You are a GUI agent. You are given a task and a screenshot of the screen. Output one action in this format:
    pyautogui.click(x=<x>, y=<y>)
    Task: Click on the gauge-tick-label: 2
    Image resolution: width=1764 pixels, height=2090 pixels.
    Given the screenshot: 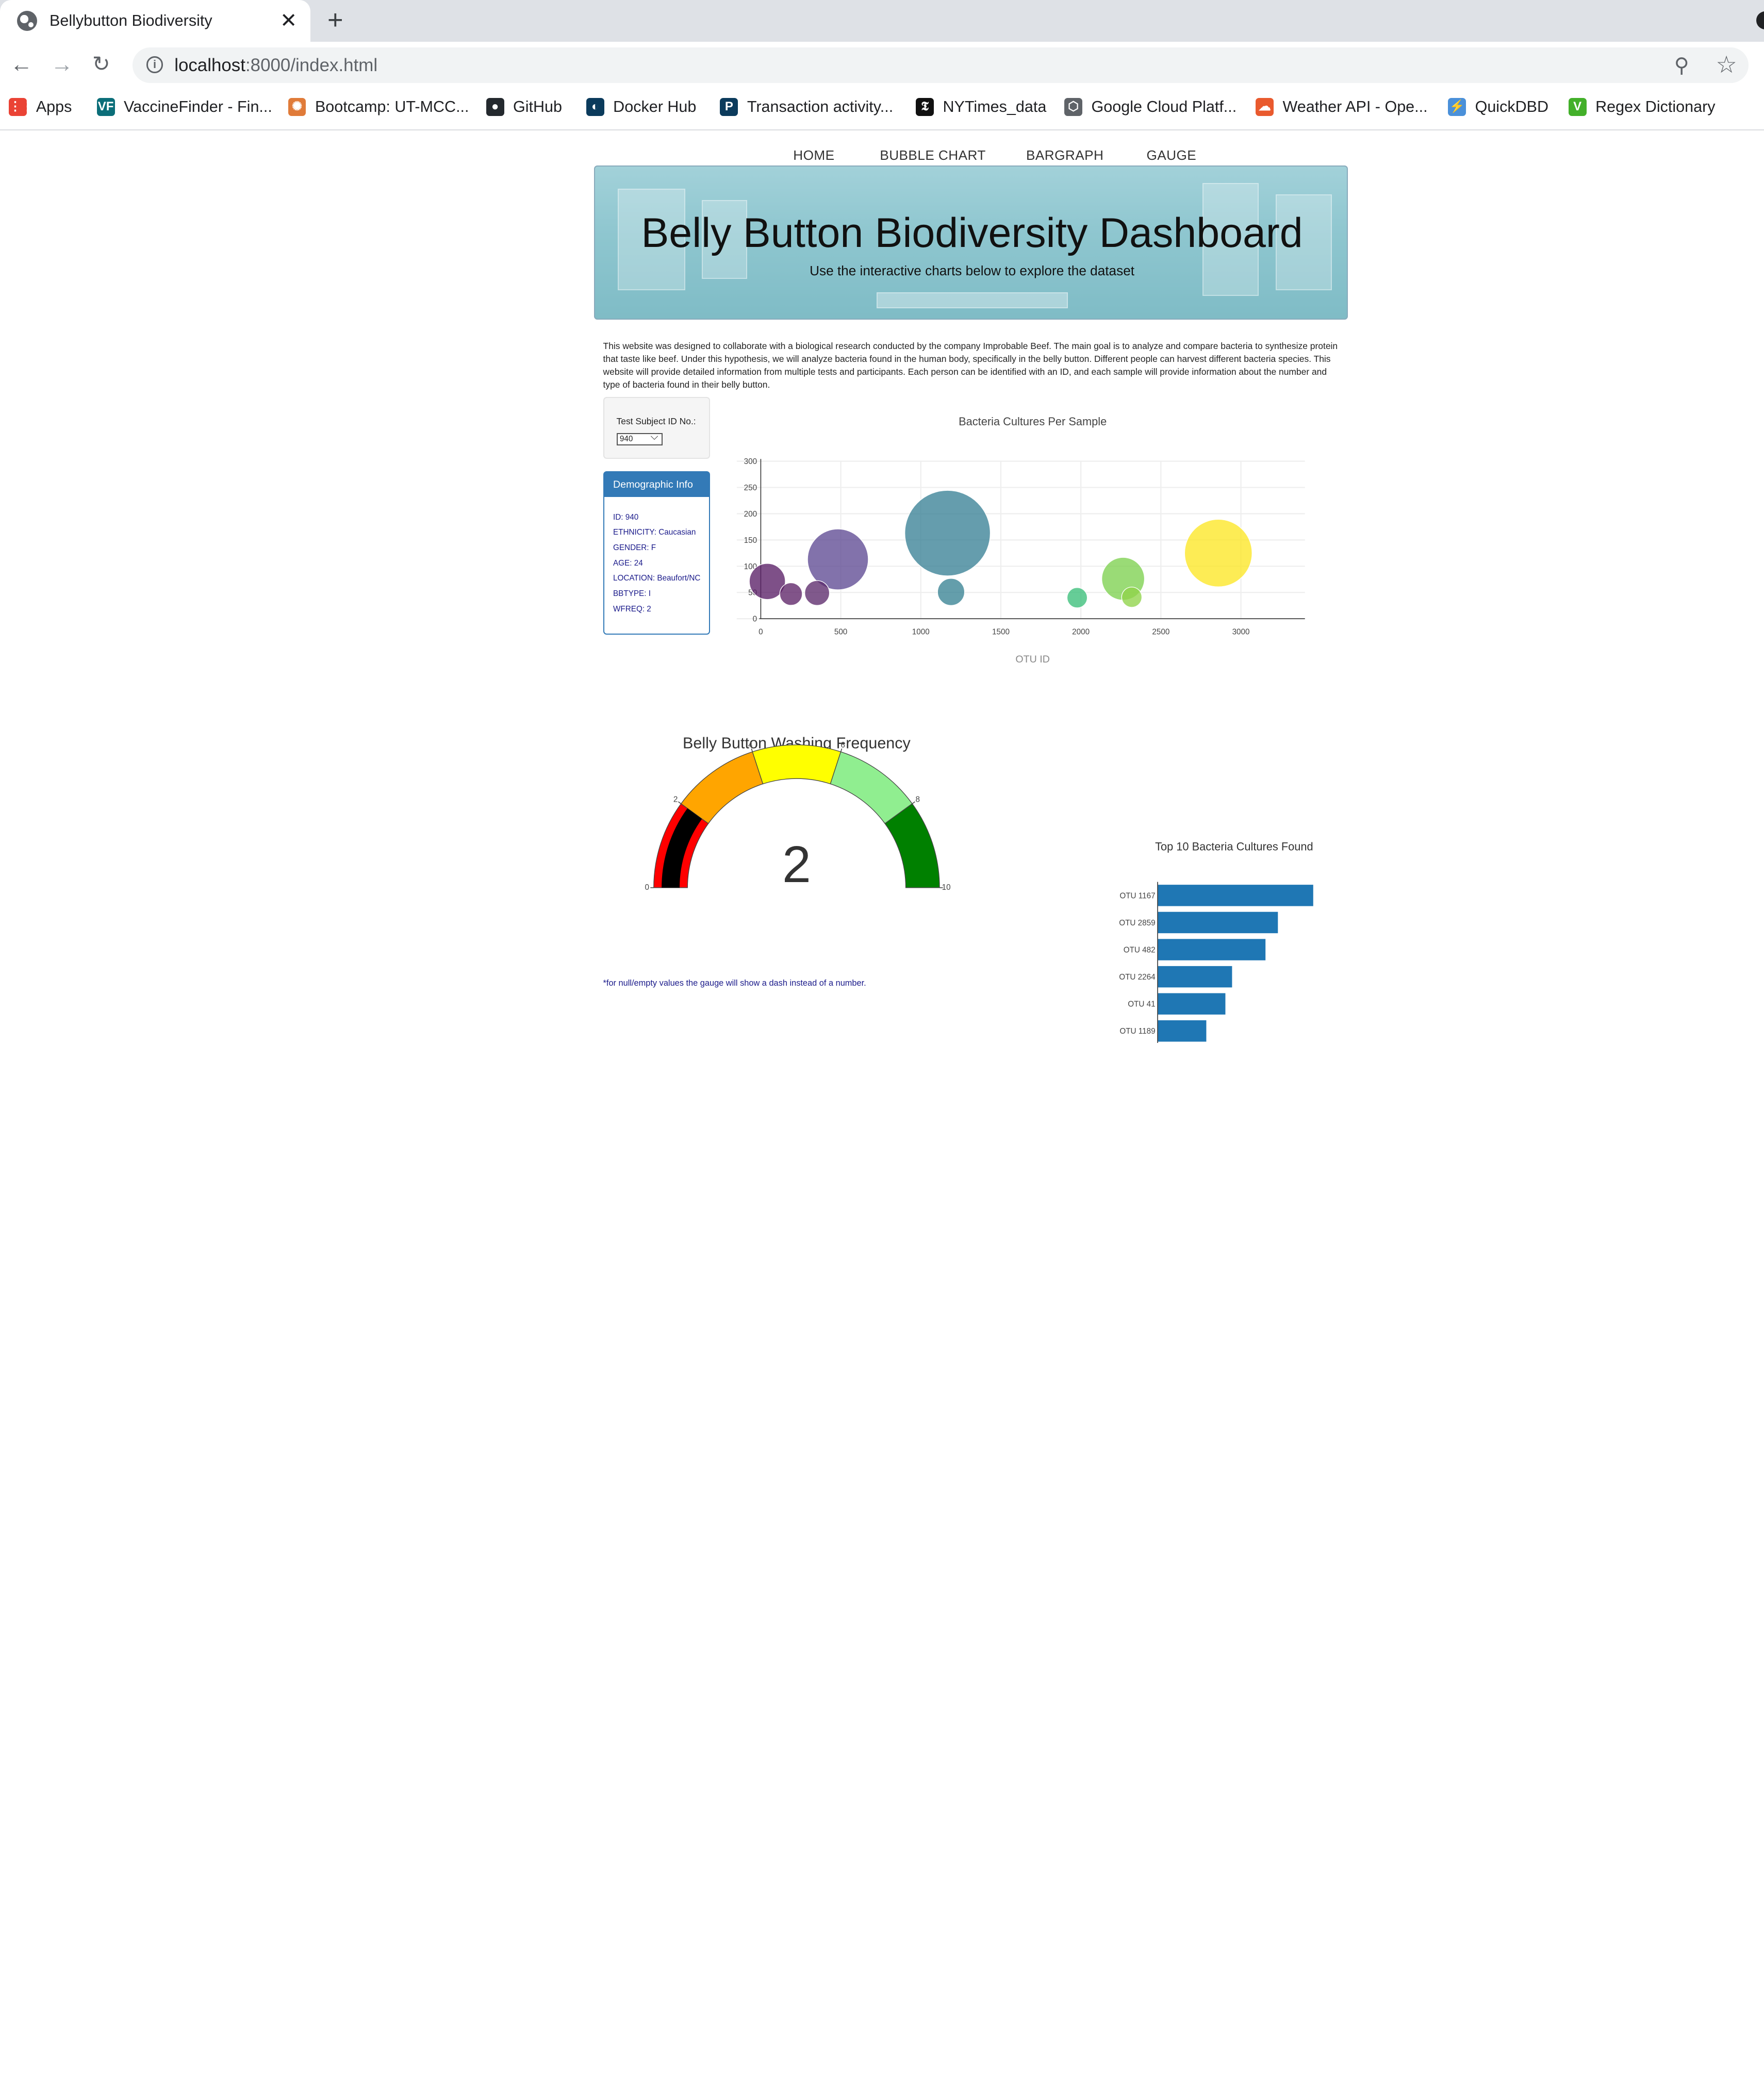 What is the action you would take?
    pyautogui.click(x=675, y=799)
    